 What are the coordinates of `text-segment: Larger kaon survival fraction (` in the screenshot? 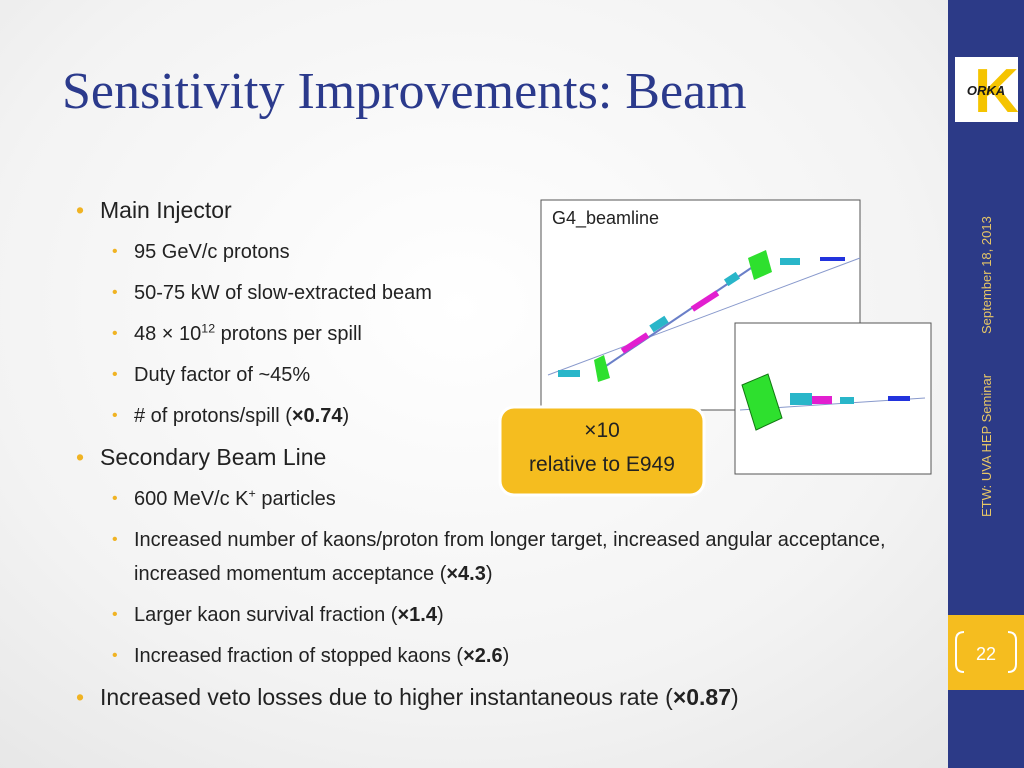 It's located at (266, 615).